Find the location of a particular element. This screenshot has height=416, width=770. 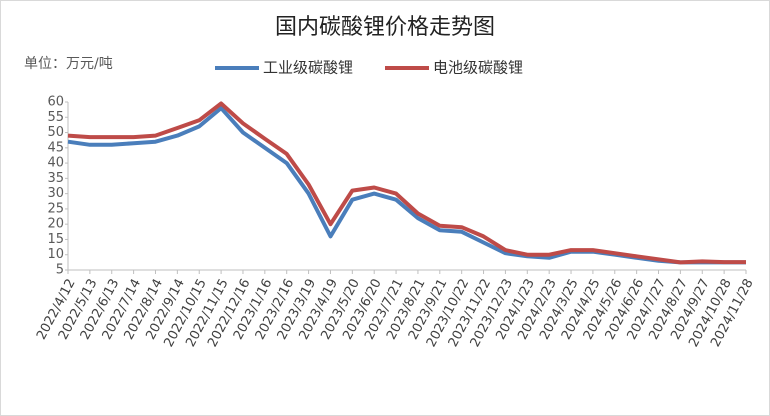

legend-label: 电池级碳酸锂 is located at coordinates (478, 68).